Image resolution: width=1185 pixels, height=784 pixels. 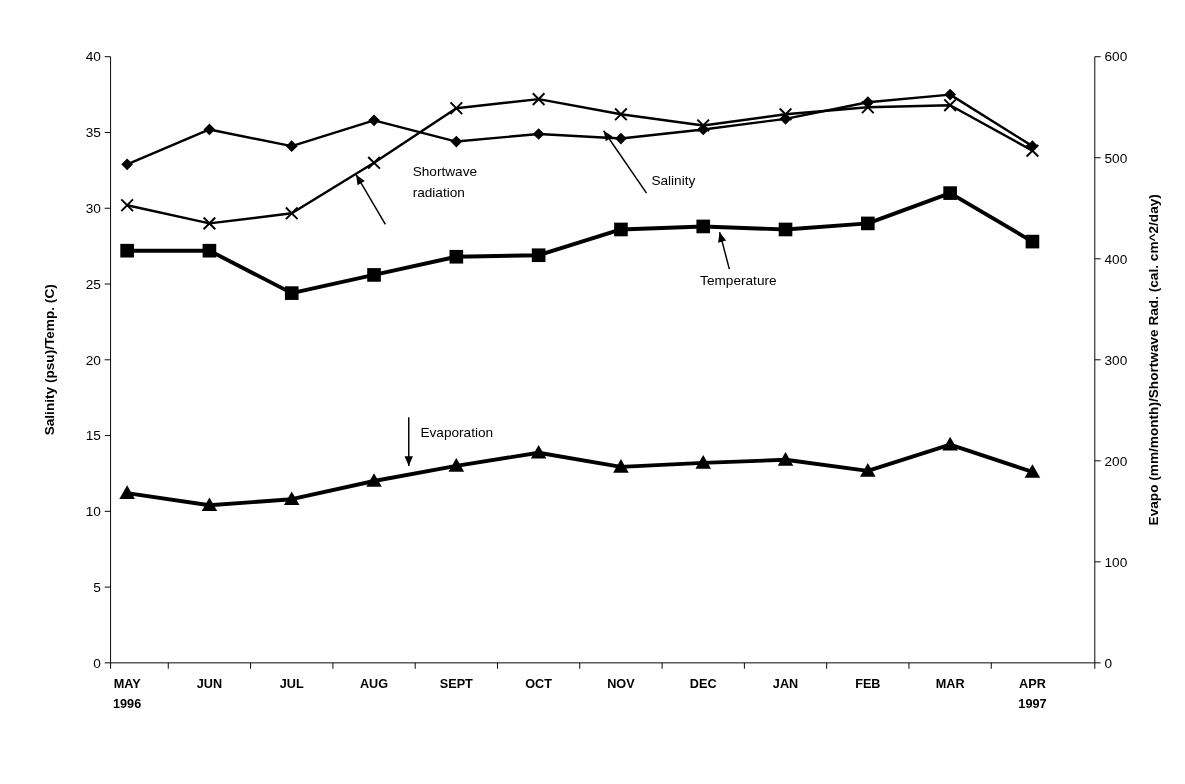 What do you see at coordinates (50, 360) in the screenshot?
I see `y-axis-title: Salinity (psu)/Temp. (C)` at bounding box center [50, 360].